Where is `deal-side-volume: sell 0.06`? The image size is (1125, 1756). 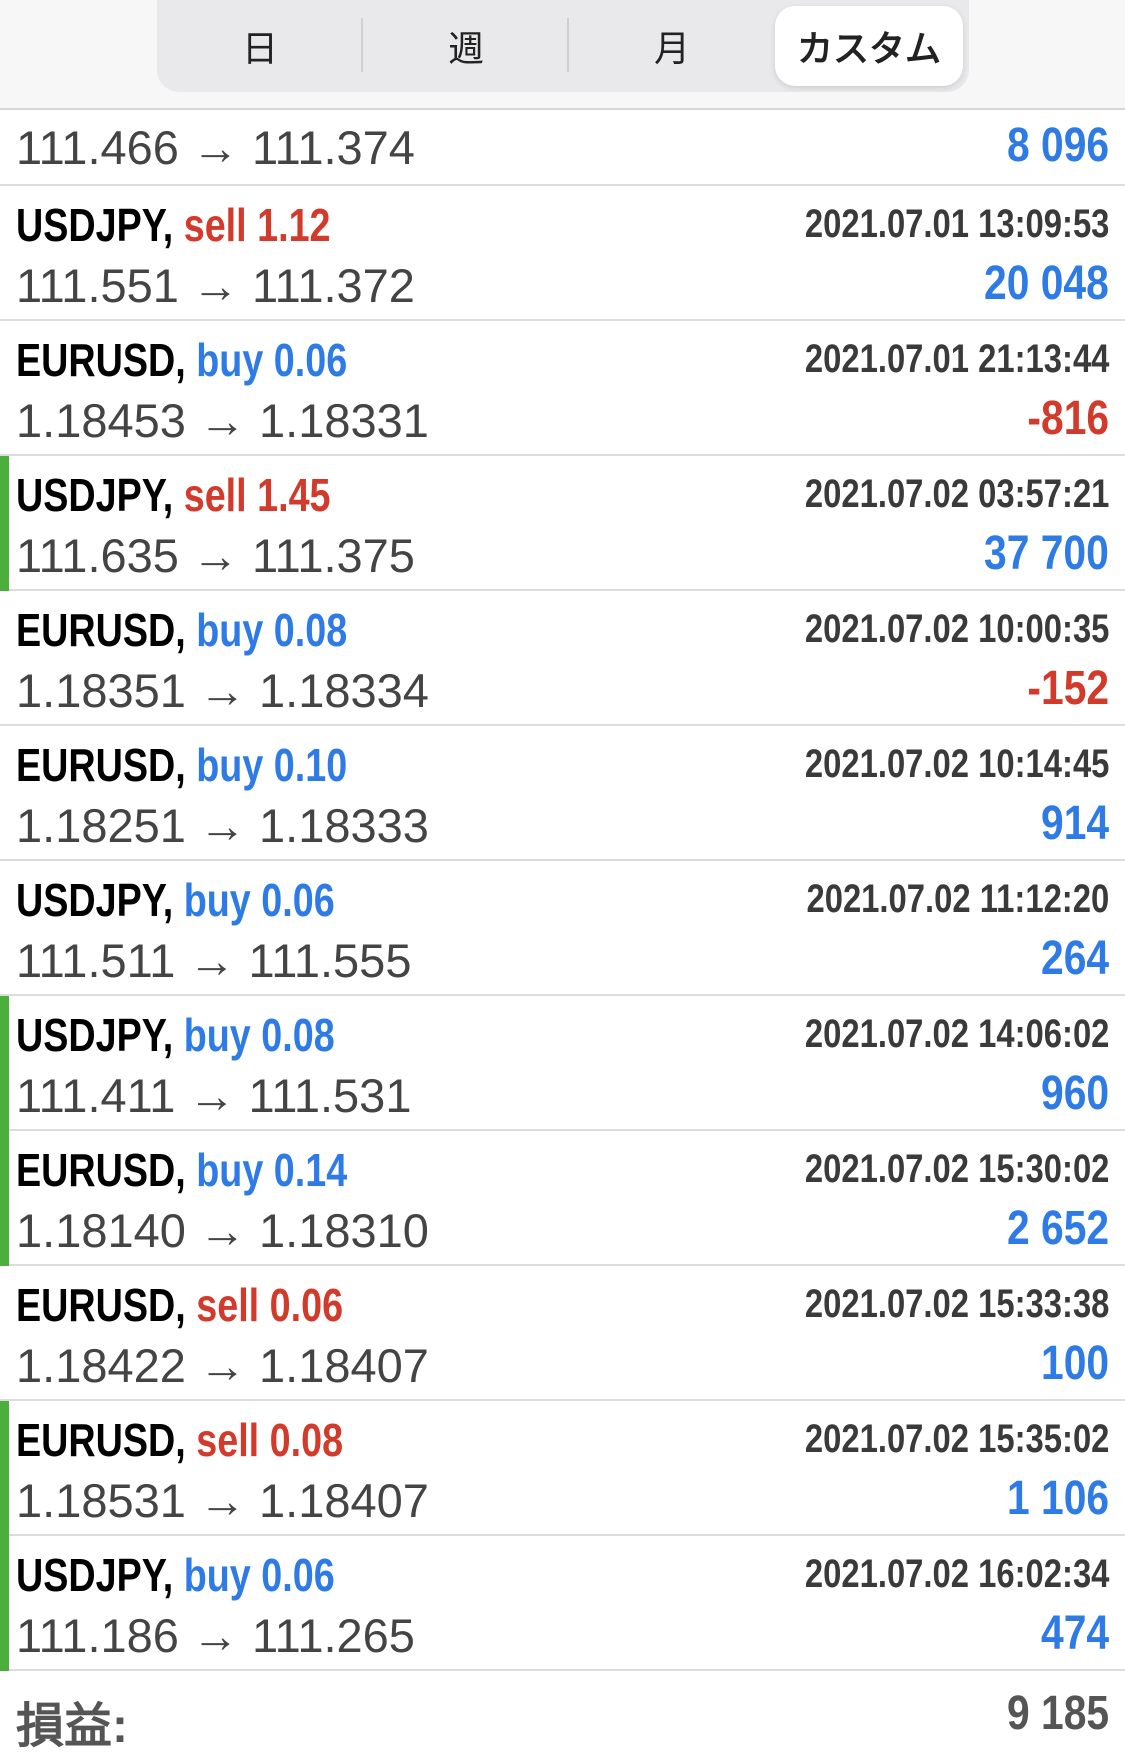
deal-side-volume: sell 0.06 is located at coordinates (270, 1305).